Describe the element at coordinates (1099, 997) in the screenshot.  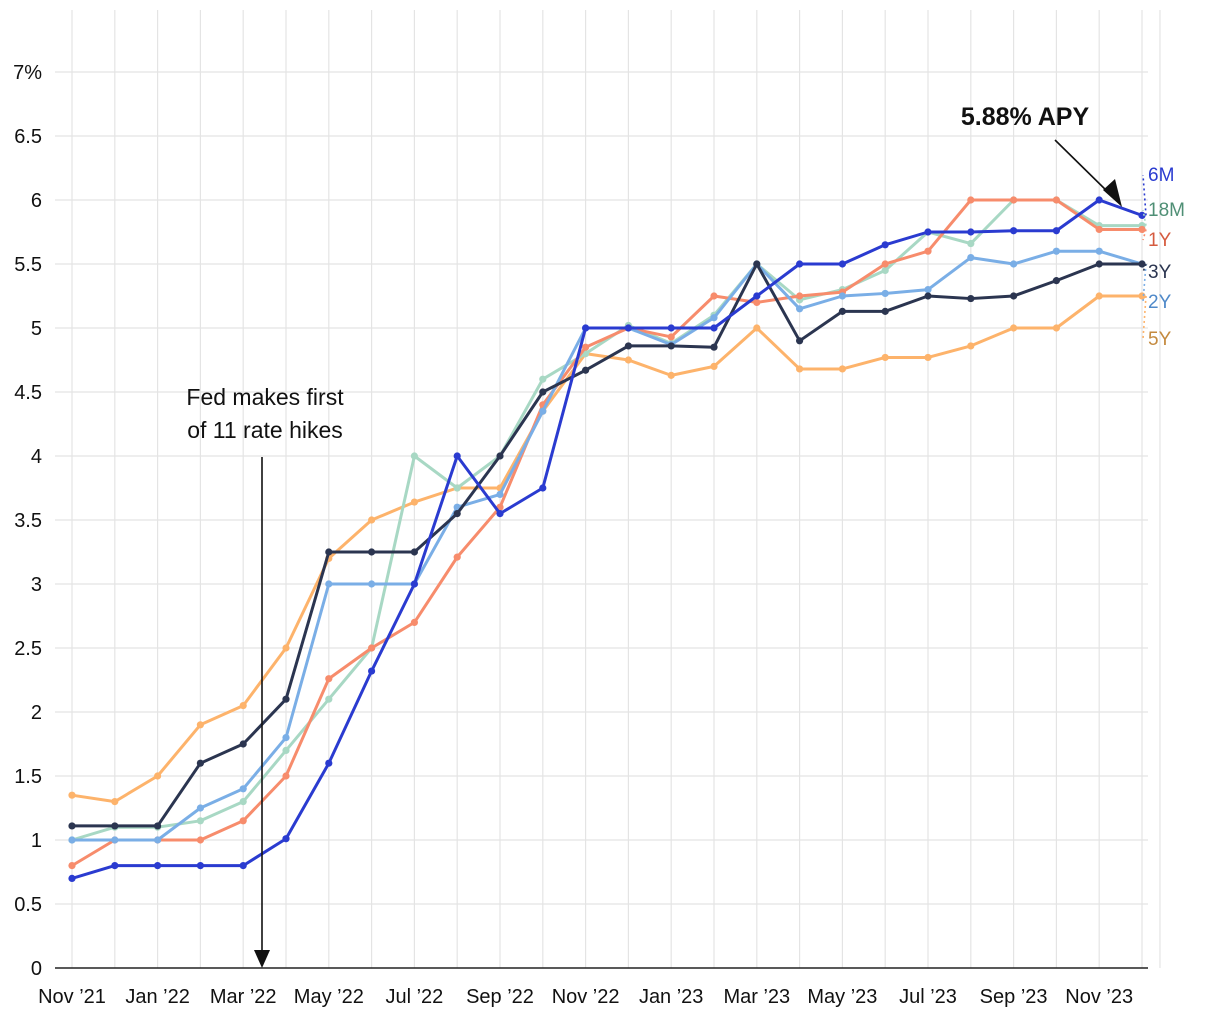
I see `x-tick-label: Nov ’23` at that location.